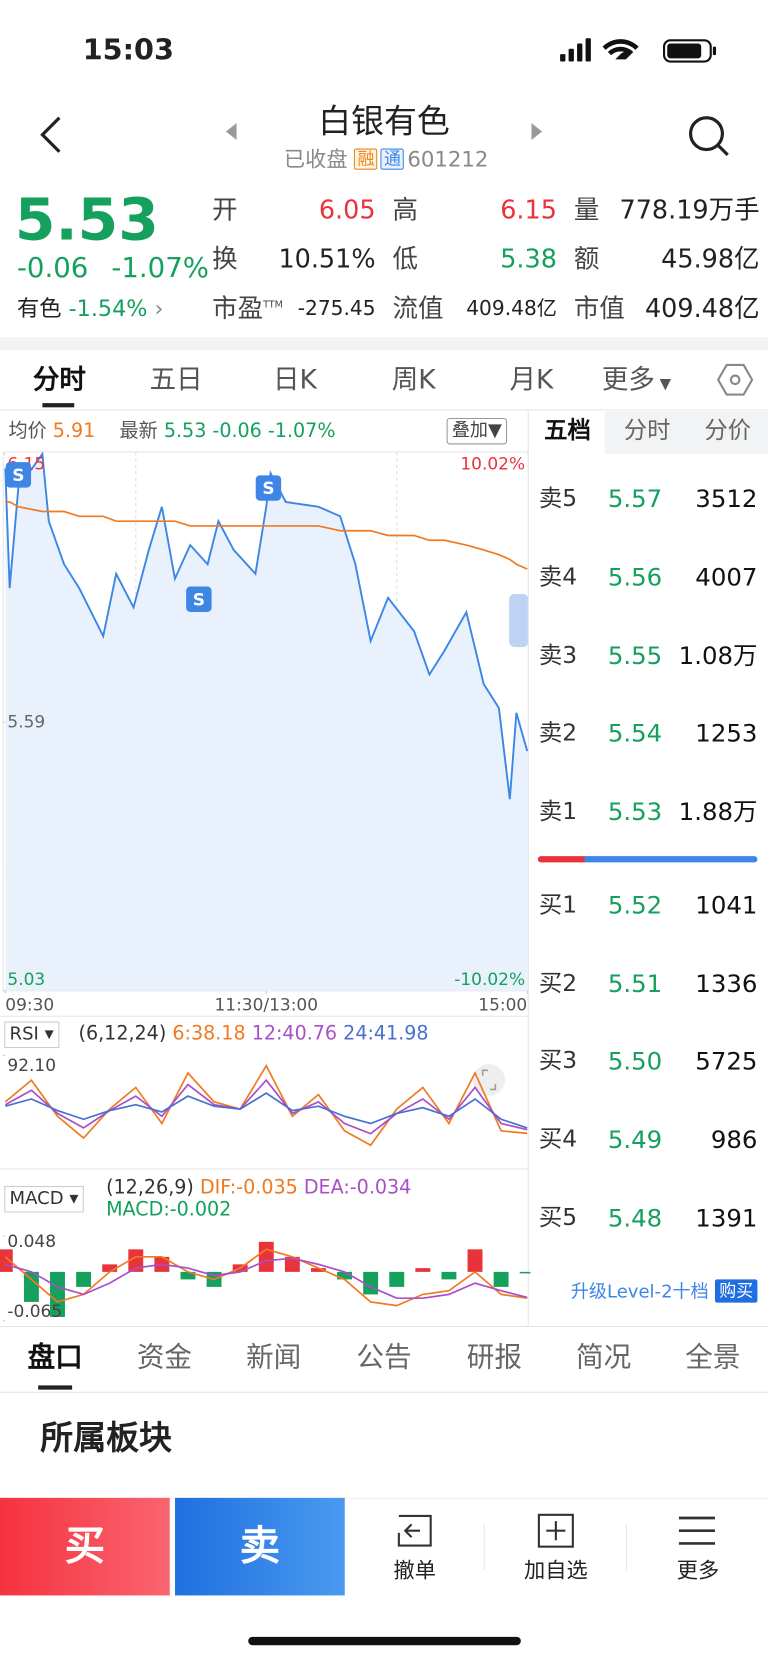 This screenshot has width=768, height=1663. I want to click on field-label: 高, so click(405, 210).